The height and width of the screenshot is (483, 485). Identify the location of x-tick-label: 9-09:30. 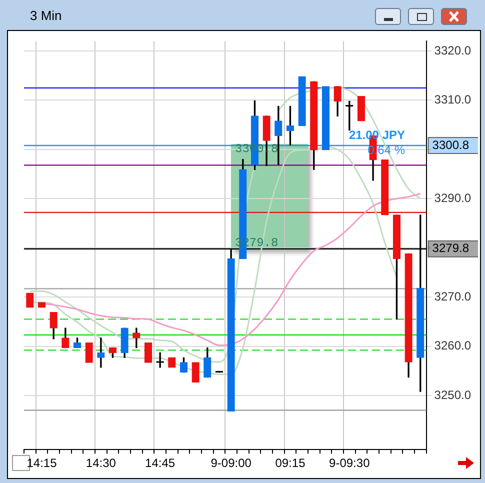
(349, 463).